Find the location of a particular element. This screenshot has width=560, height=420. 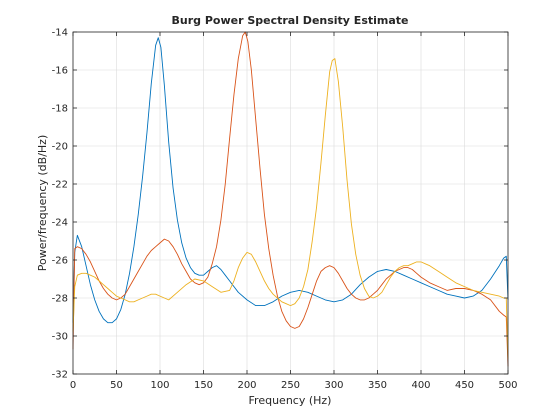

x-tick-label: 150 is located at coordinates (203, 385).